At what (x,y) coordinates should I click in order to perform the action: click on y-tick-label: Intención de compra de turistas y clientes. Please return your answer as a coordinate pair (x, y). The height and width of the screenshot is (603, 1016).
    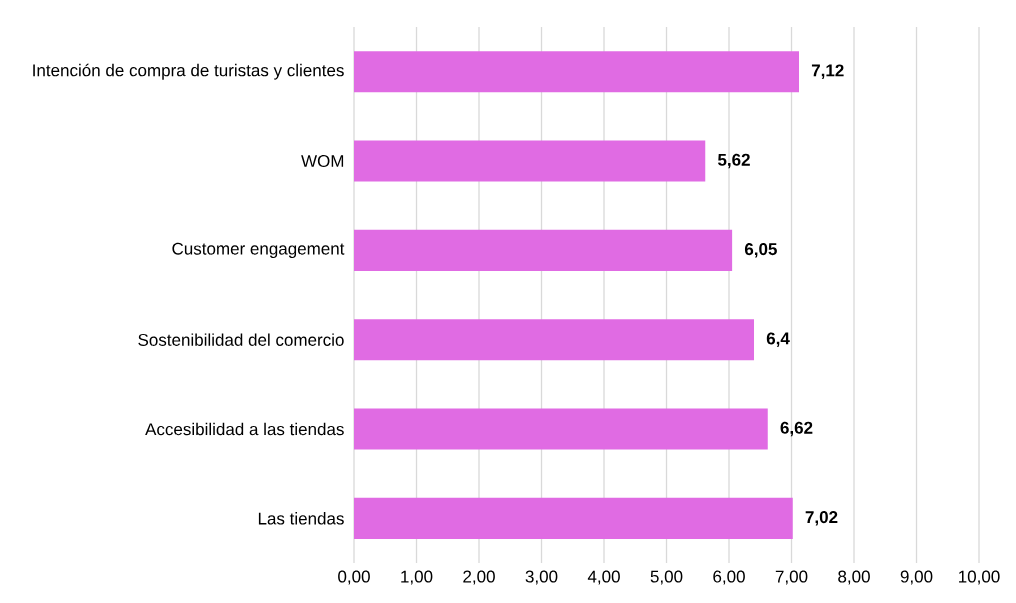
    Looking at the image, I should click on (188, 71).